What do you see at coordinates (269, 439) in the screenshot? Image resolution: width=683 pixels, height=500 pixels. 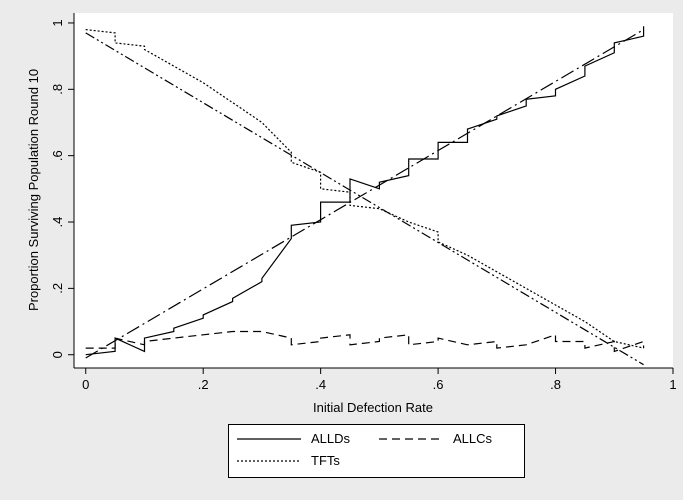 I see `legend-swatch-solid` at bounding box center [269, 439].